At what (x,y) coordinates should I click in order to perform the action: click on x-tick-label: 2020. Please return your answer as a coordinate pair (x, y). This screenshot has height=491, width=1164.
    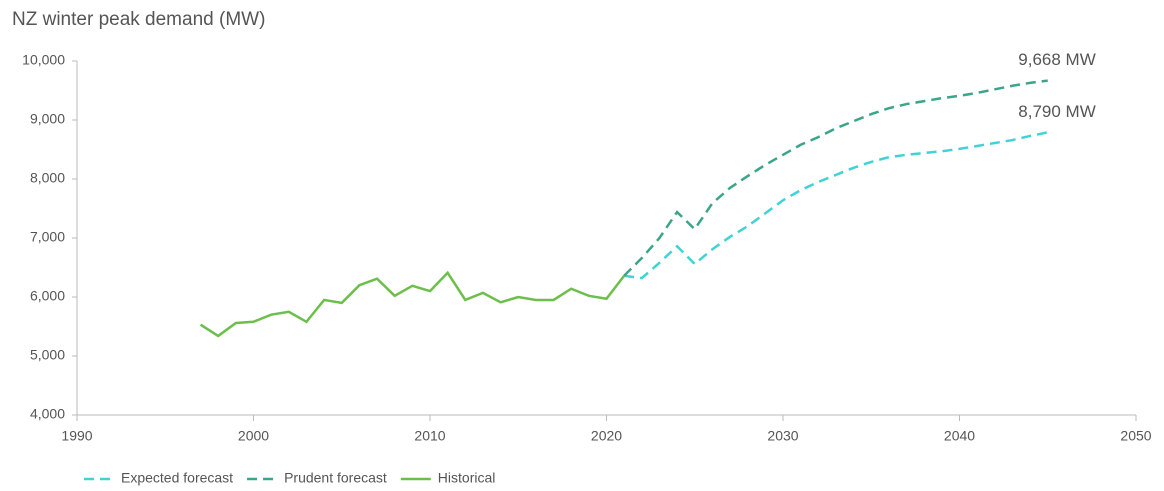
    Looking at the image, I should click on (606, 436).